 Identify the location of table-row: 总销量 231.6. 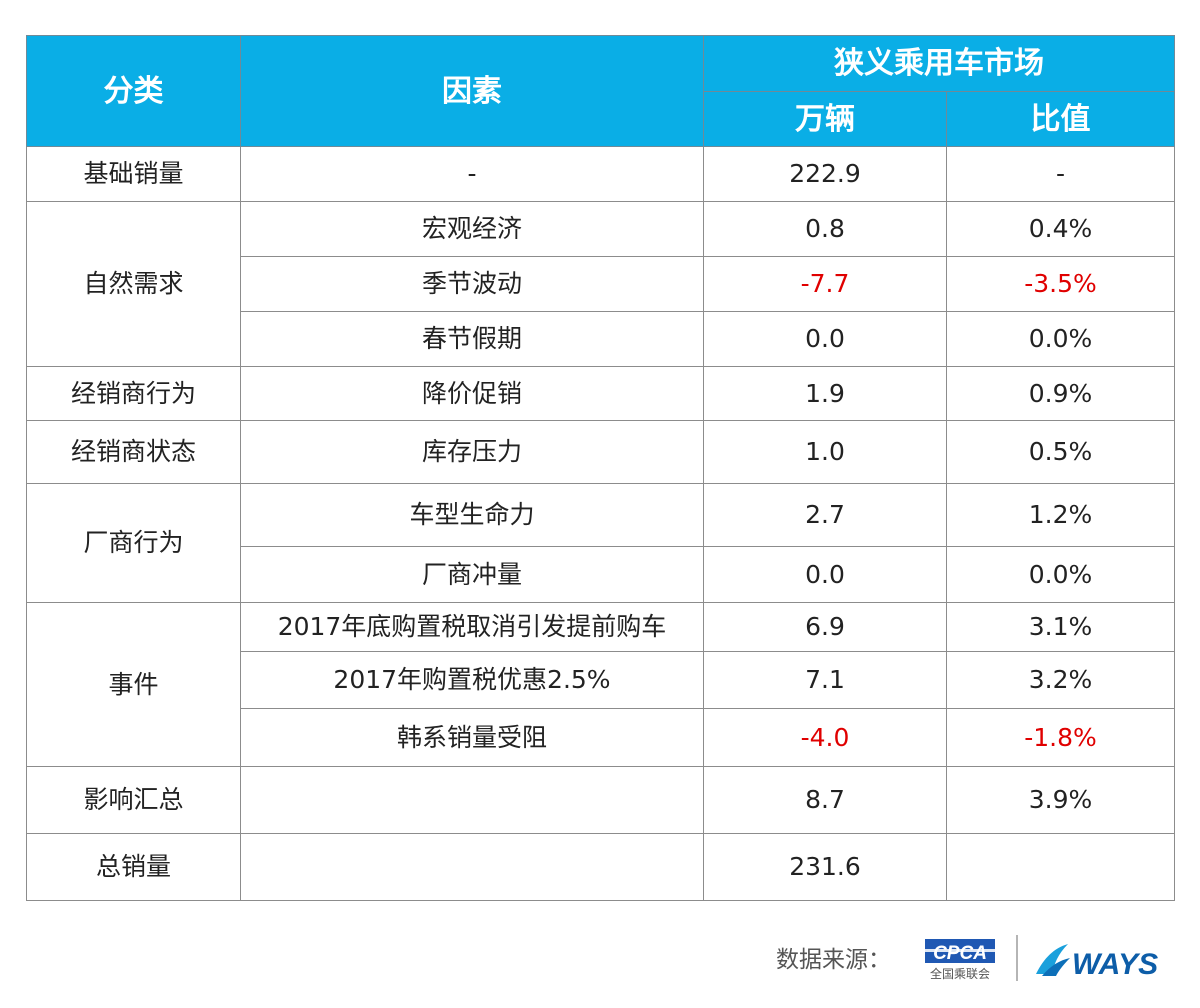
(600, 867).